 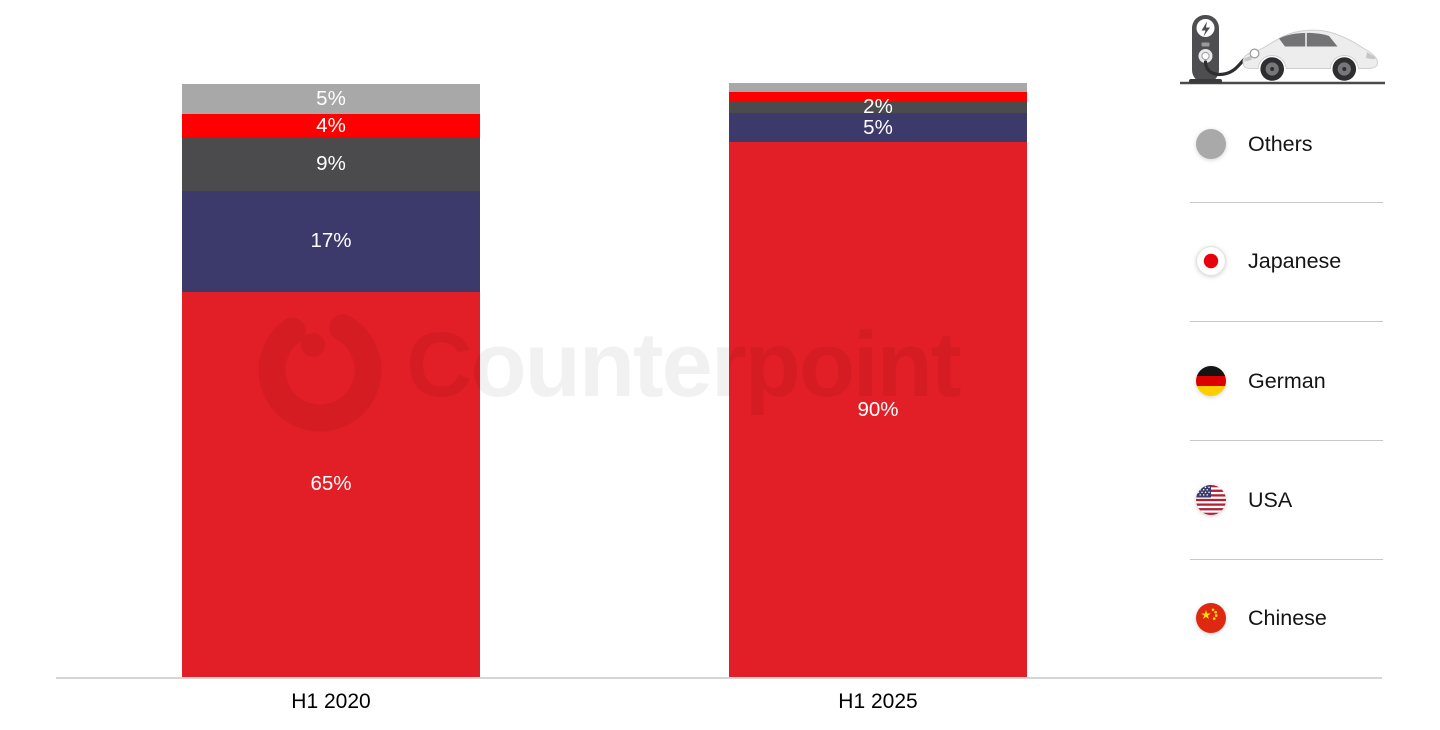 I want to click on x-axis-label-h1-2025: H1 2025, so click(x=878, y=701).